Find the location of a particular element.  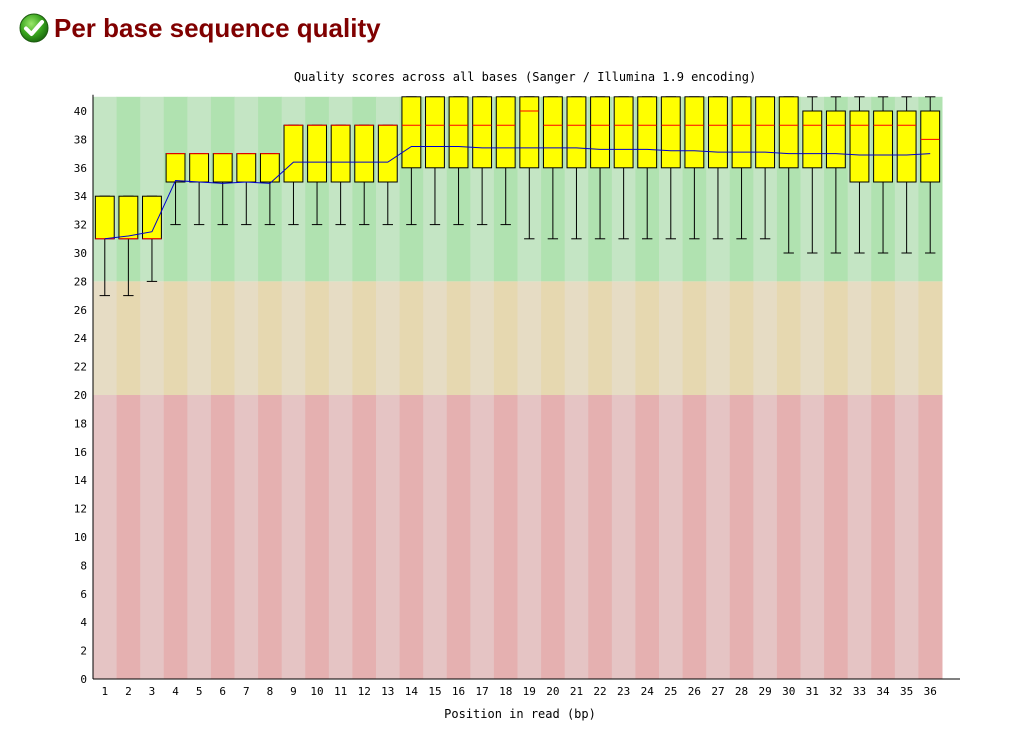

y-tick-label: 32 is located at coordinates (80, 225).